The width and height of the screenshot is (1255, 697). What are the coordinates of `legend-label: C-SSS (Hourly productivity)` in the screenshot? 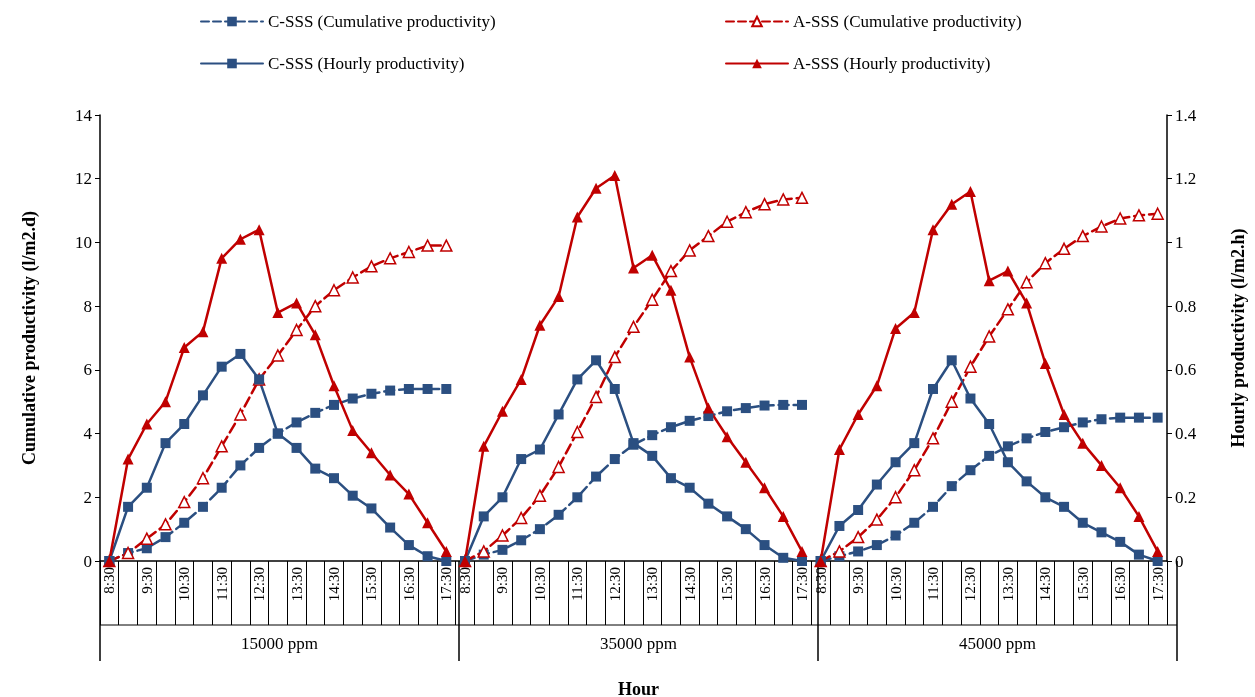 It's located at (366, 63).